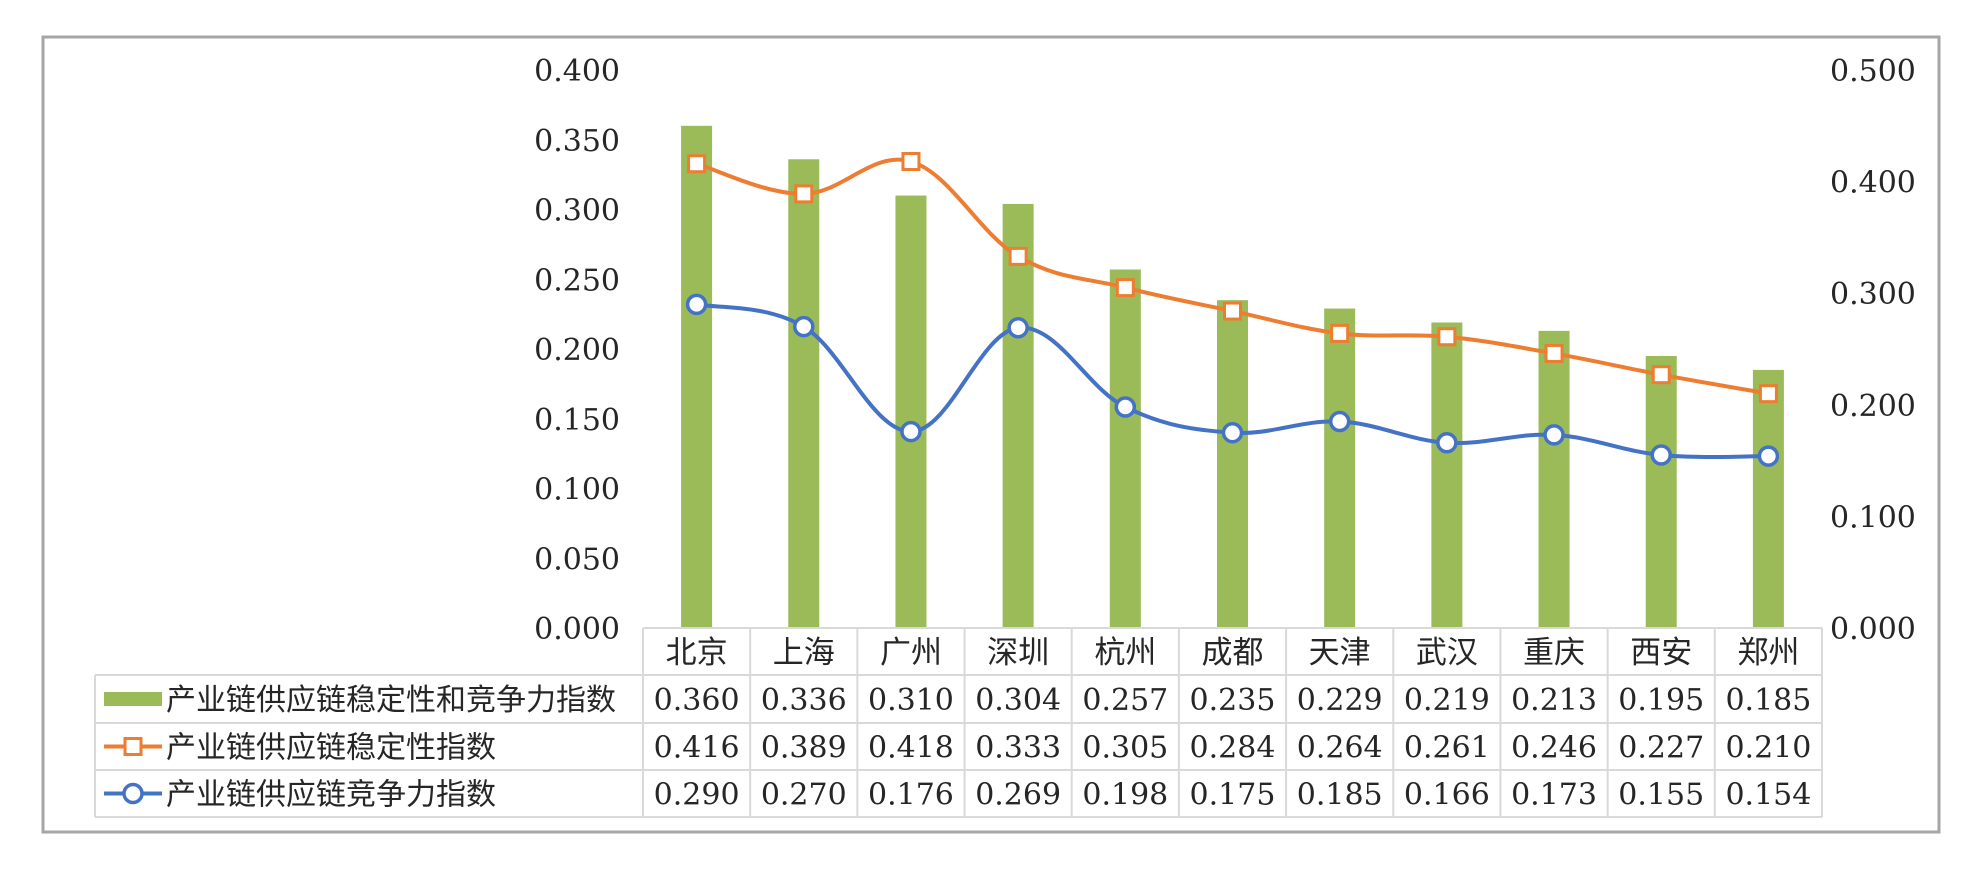 This screenshot has width=1982, height=872. What do you see at coordinates (1340, 653) in the screenshot?
I see `category-label: 天津` at bounding box center [1340, 653].